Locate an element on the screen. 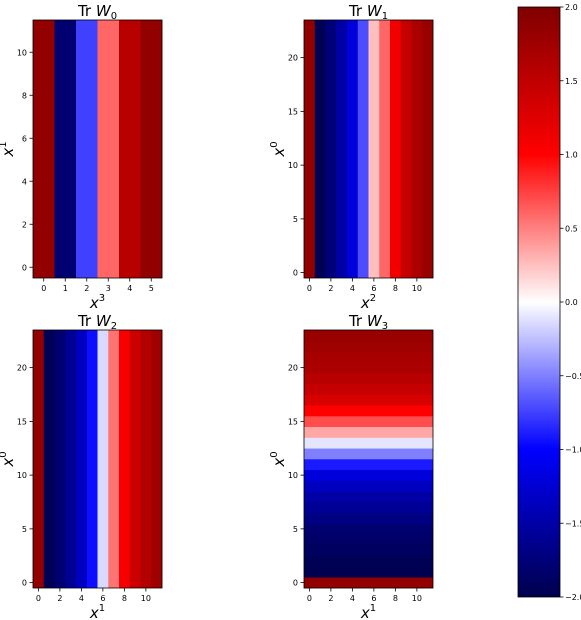 This screenshot has height=620, width=581. colorbar-tick-label: −2.0 is located at coordinates (573, 597).